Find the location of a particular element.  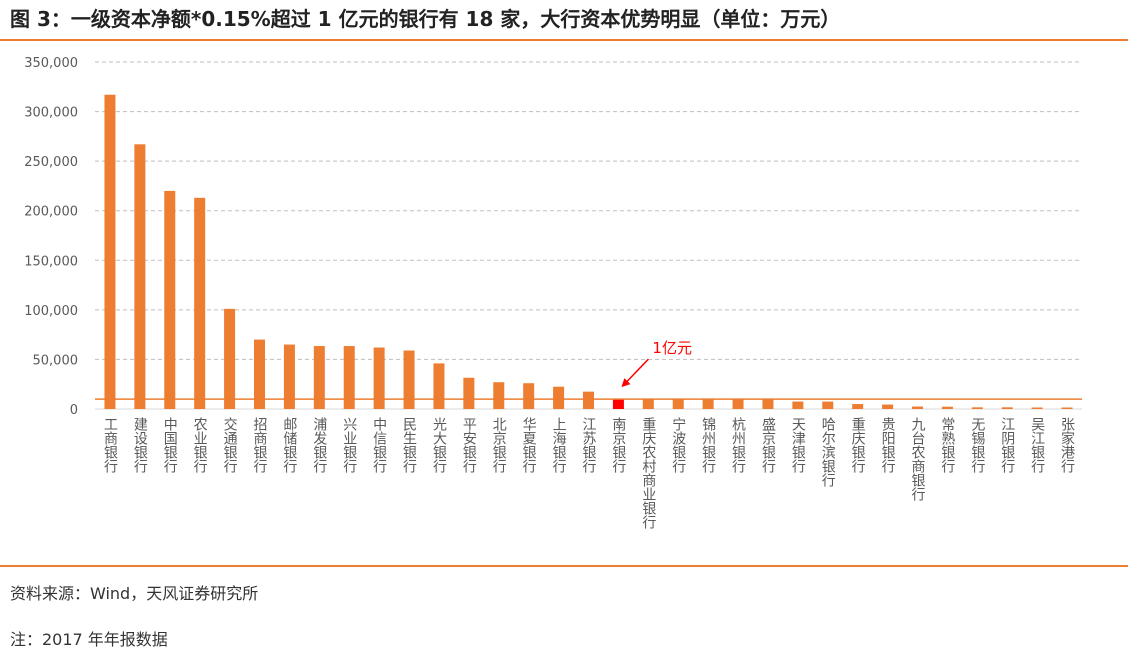

y-tick-label: 150,000 is located at coordinates (51, 261).